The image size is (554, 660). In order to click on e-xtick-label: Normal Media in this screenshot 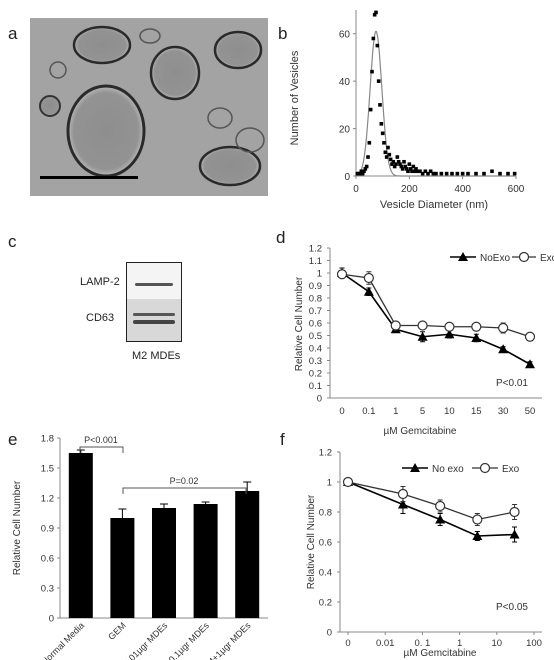, I will do `click(63, 640)`.